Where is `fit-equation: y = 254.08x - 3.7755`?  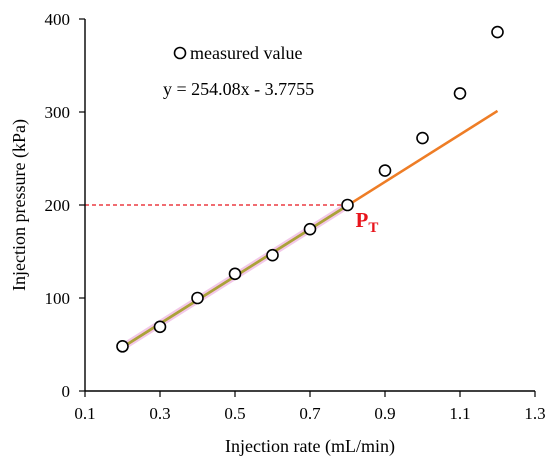
fit-equation: y = 254.08x - 3.7755 is located at coordinates (238, 89).